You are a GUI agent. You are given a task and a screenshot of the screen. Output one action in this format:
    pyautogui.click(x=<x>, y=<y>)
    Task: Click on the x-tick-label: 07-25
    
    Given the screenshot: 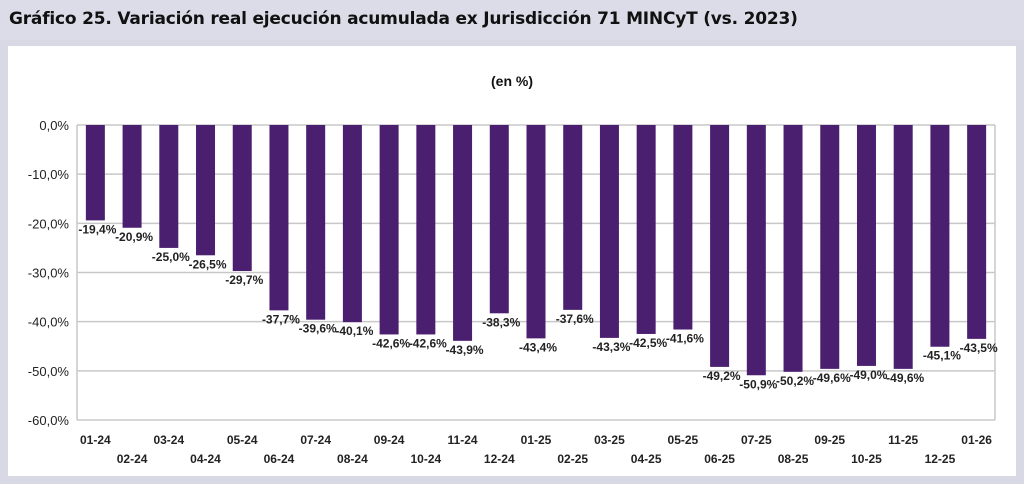 What is the action you would take?
    pyautogui.click(x=756, y=440)
    